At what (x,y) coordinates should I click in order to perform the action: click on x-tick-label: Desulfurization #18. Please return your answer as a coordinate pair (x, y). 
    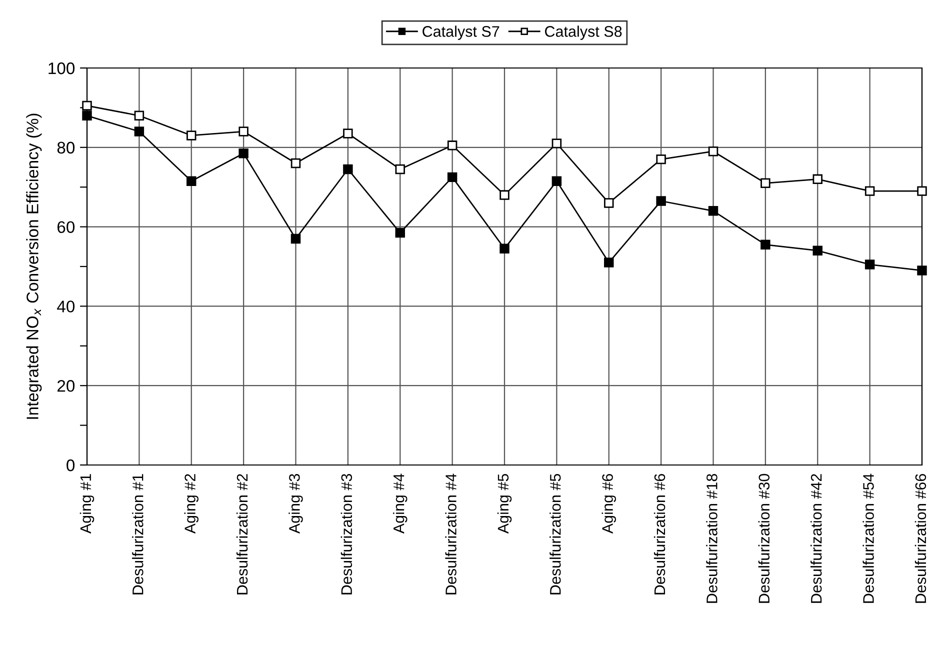
    Looking at the image, I should click on (712, 538).